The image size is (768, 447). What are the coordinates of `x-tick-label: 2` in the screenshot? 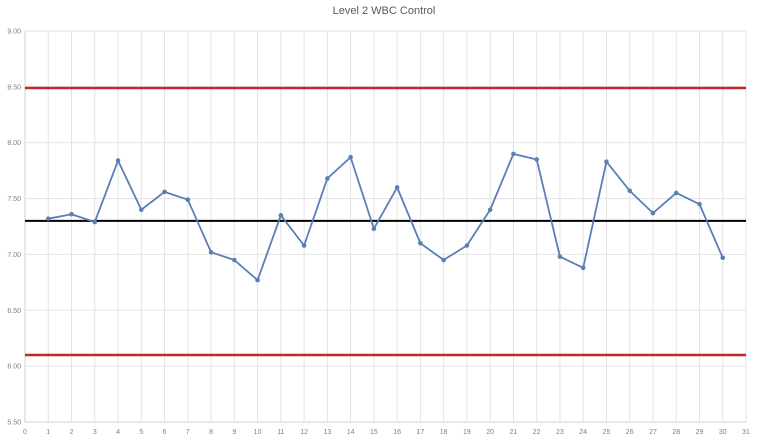 It's located at (72, 432).